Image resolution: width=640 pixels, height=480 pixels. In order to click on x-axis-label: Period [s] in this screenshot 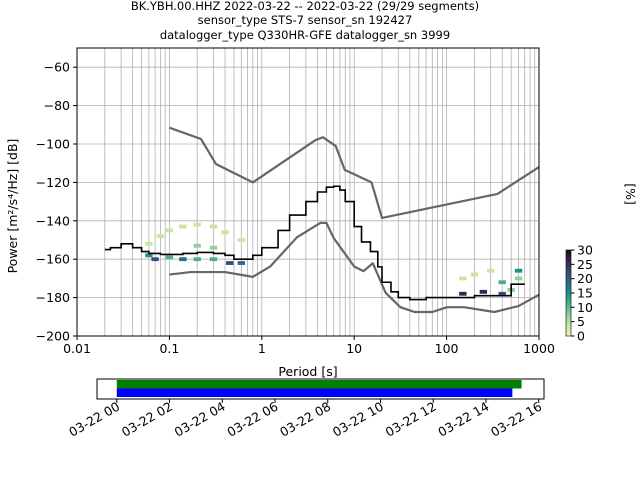, I will do `click(307, 371)`.